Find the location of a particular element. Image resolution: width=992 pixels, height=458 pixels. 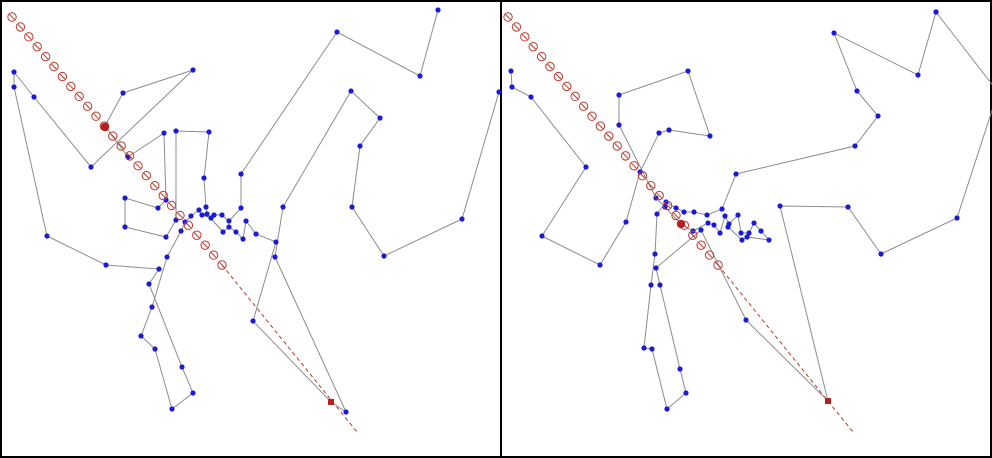

sweep-line-dashed is located at coordinates (785, 348).